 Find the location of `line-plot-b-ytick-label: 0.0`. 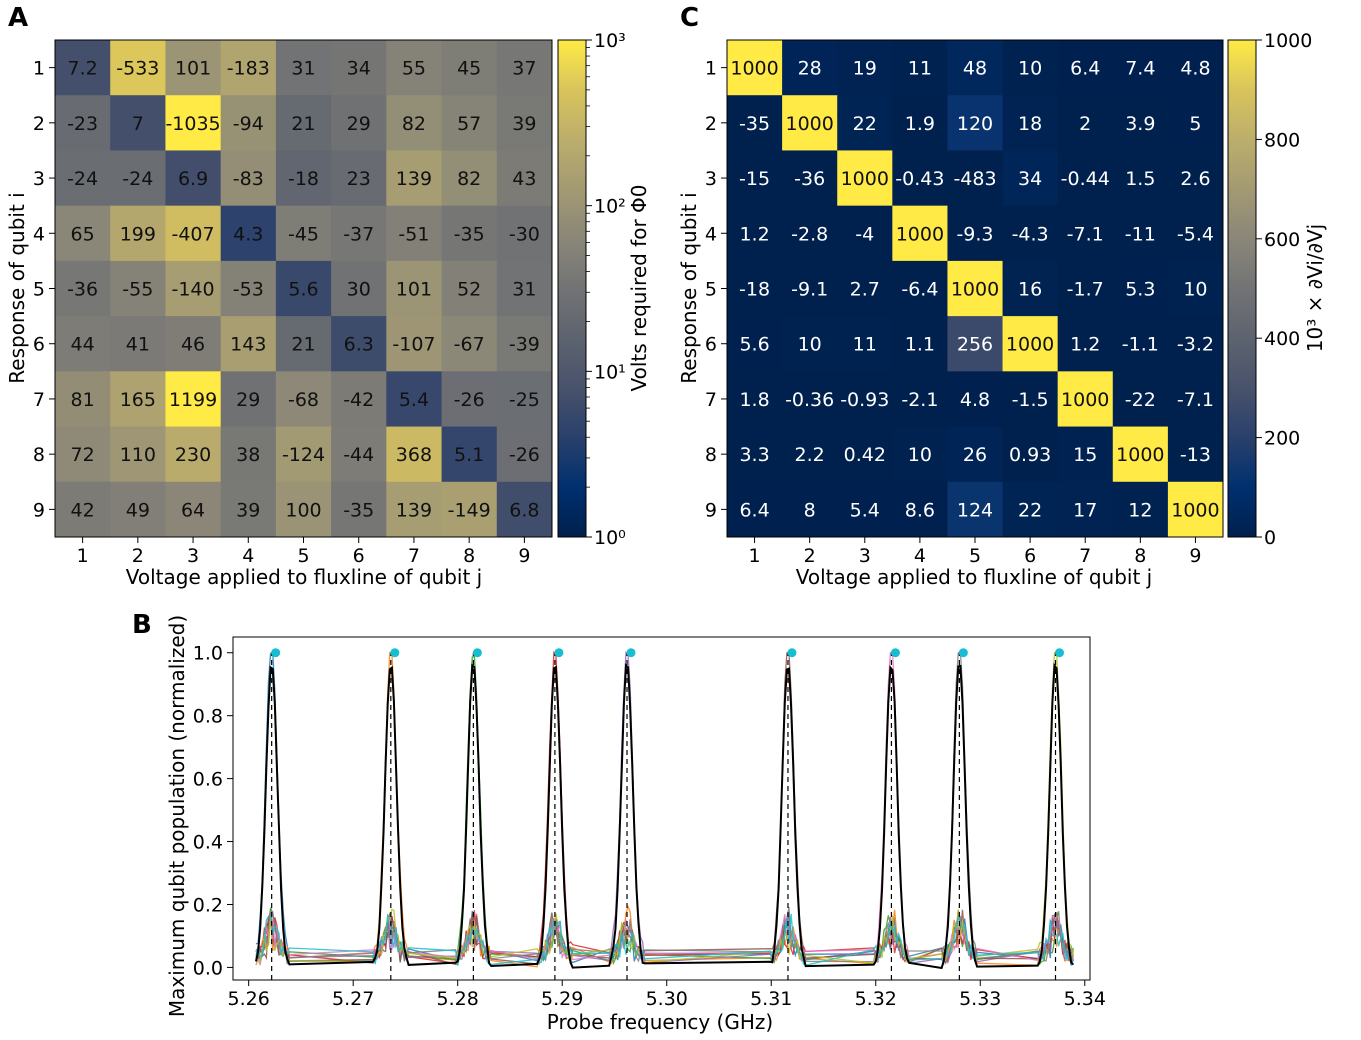

line-plot-b-ytick-label: 0.0 is located at coordinates (208, 968).